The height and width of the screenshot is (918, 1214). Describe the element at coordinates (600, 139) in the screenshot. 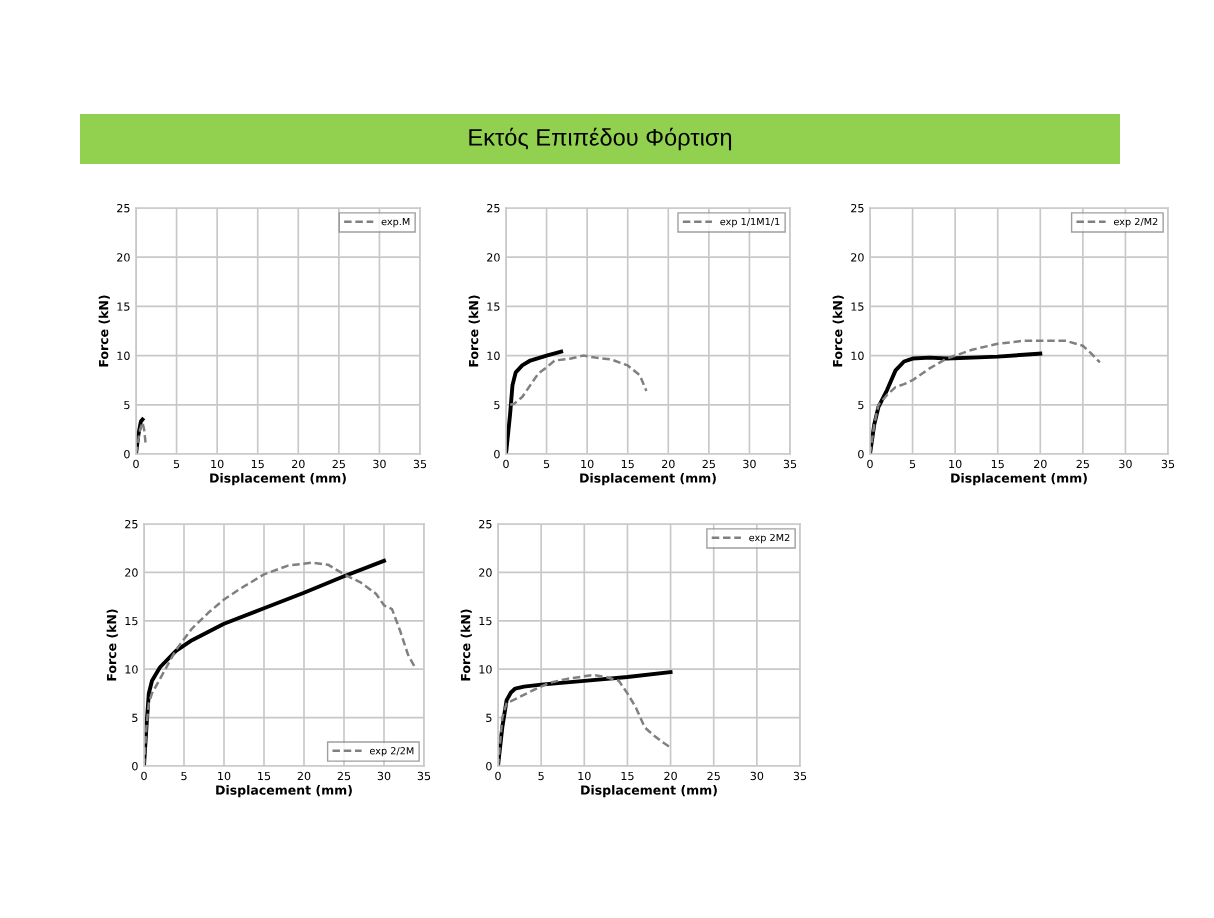

I see `text: Εκτός Επιπέδου Φόρτιση` at that location.